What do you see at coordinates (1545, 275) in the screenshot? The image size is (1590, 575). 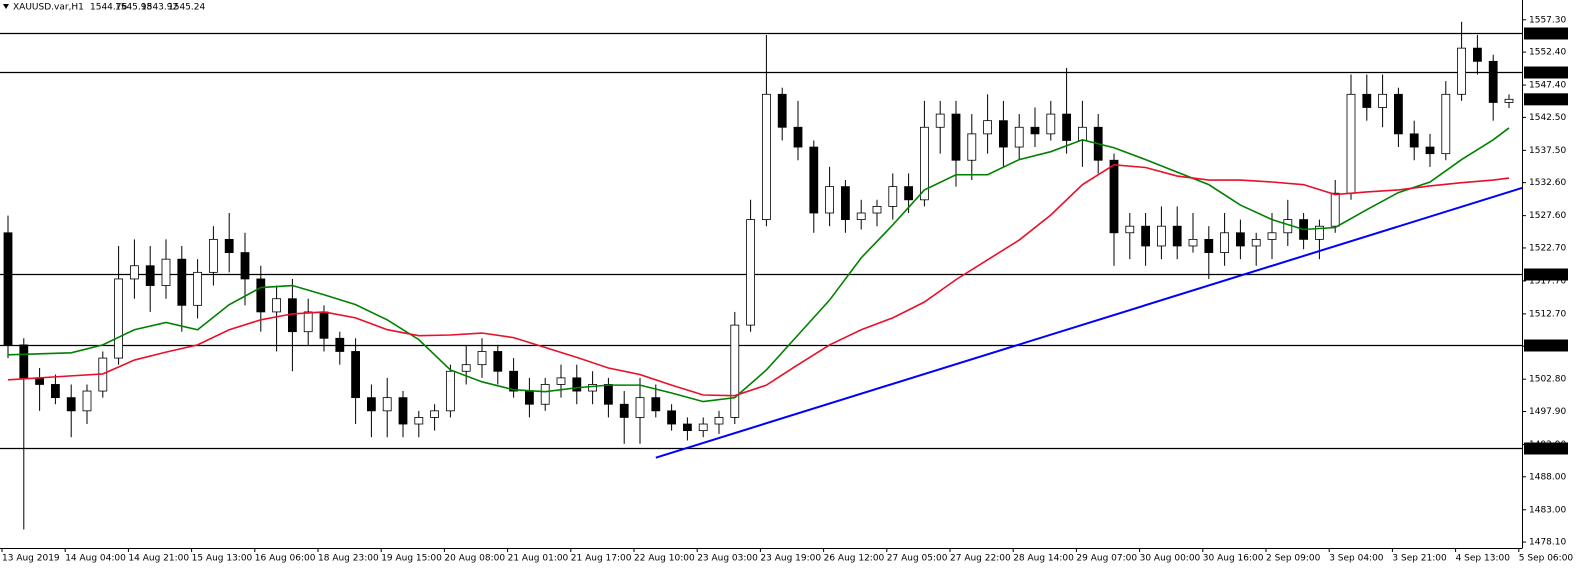 I see `level-label: 1518.81` at bounding box center [1545, 275].